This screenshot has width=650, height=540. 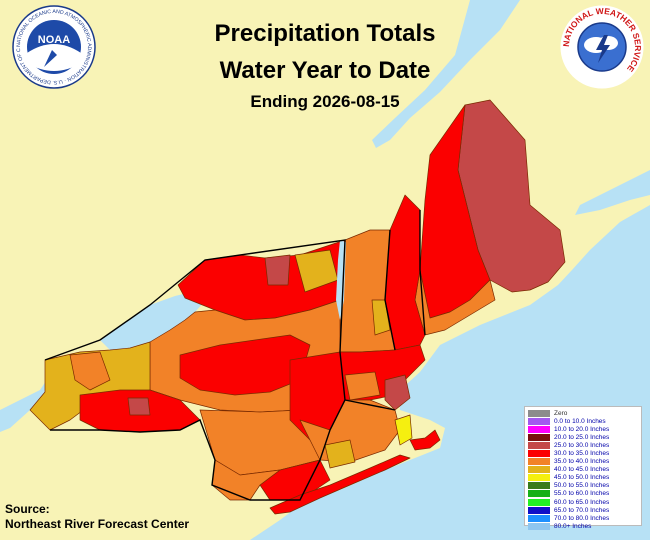 What do you see at coordinates (573, 526) in the screenshot?
I see `legend-label: 80.0+ Inches` at bounding box center [573, 526].